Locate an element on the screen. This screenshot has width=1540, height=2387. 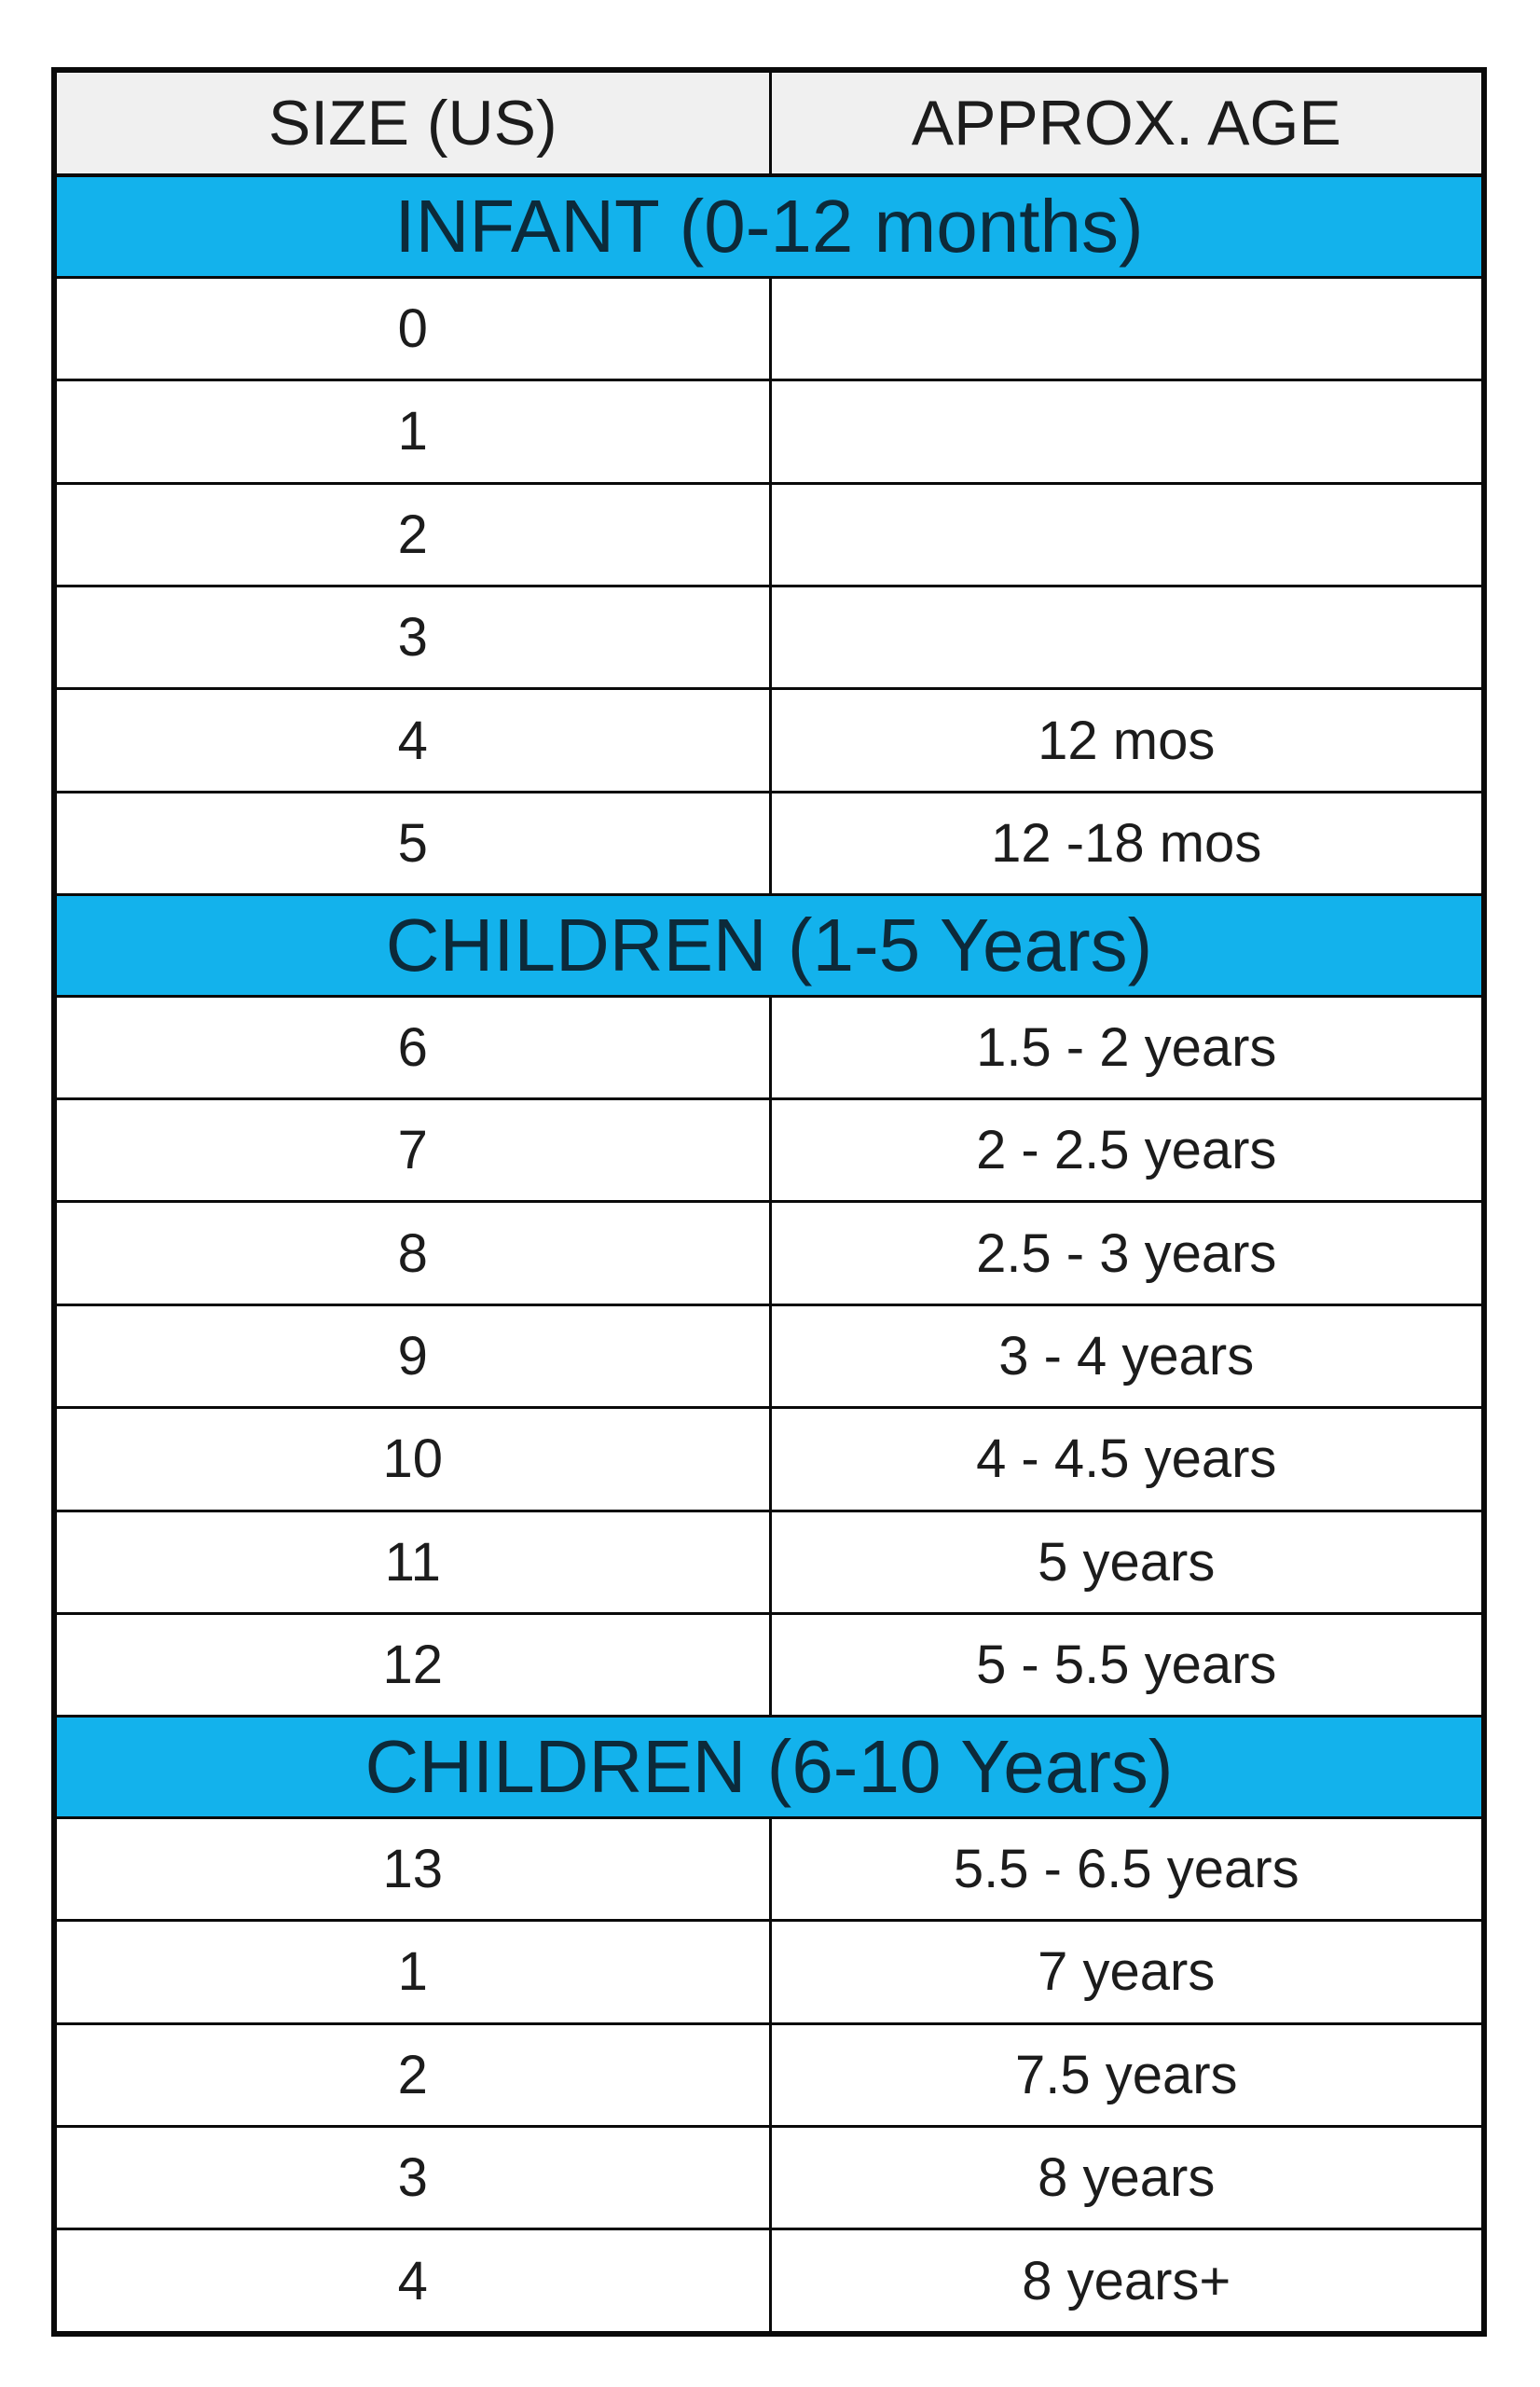
table-row: 7 2 - 2.5 years is located at coordinates (769, 1151).